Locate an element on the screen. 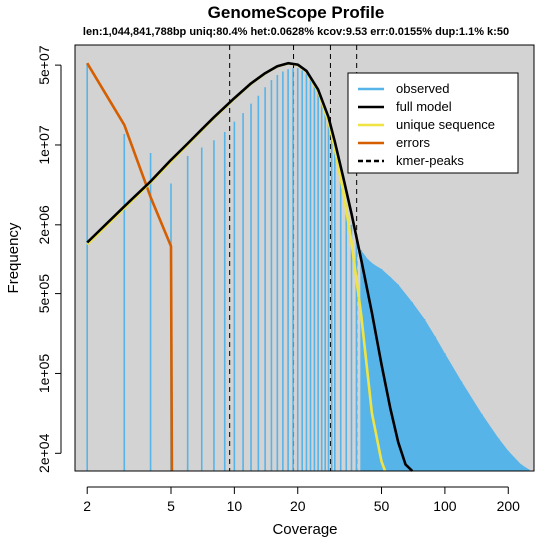 The height and width of the screenshot is (541, 550). chart-title: GenomeScope Profile is located at coordinates (296, 12).